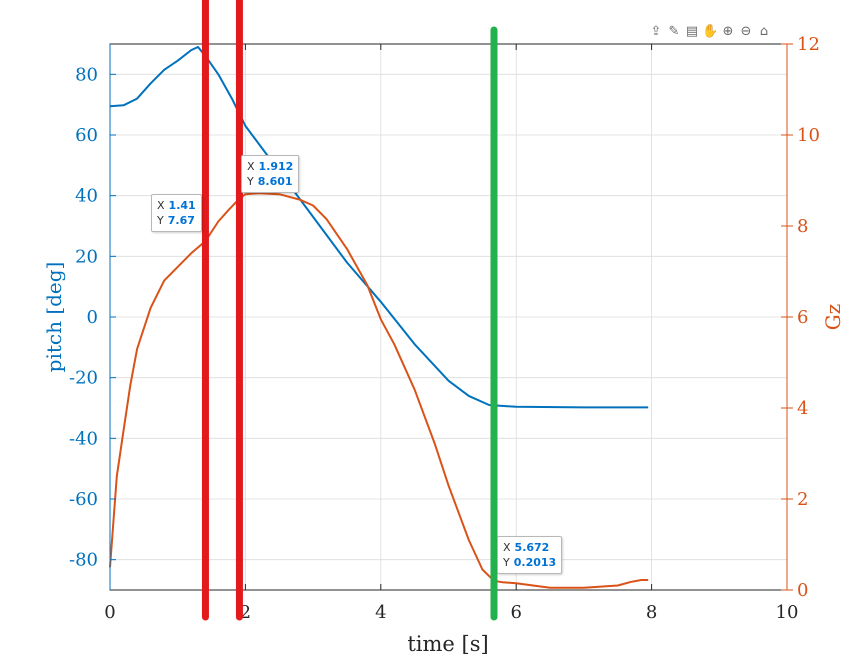 The width and height of the screenshot is (864, 665). Describe the element at coordinates (802, 226) in the screenshot. I see `y-right-tick-label: 8` at that location.